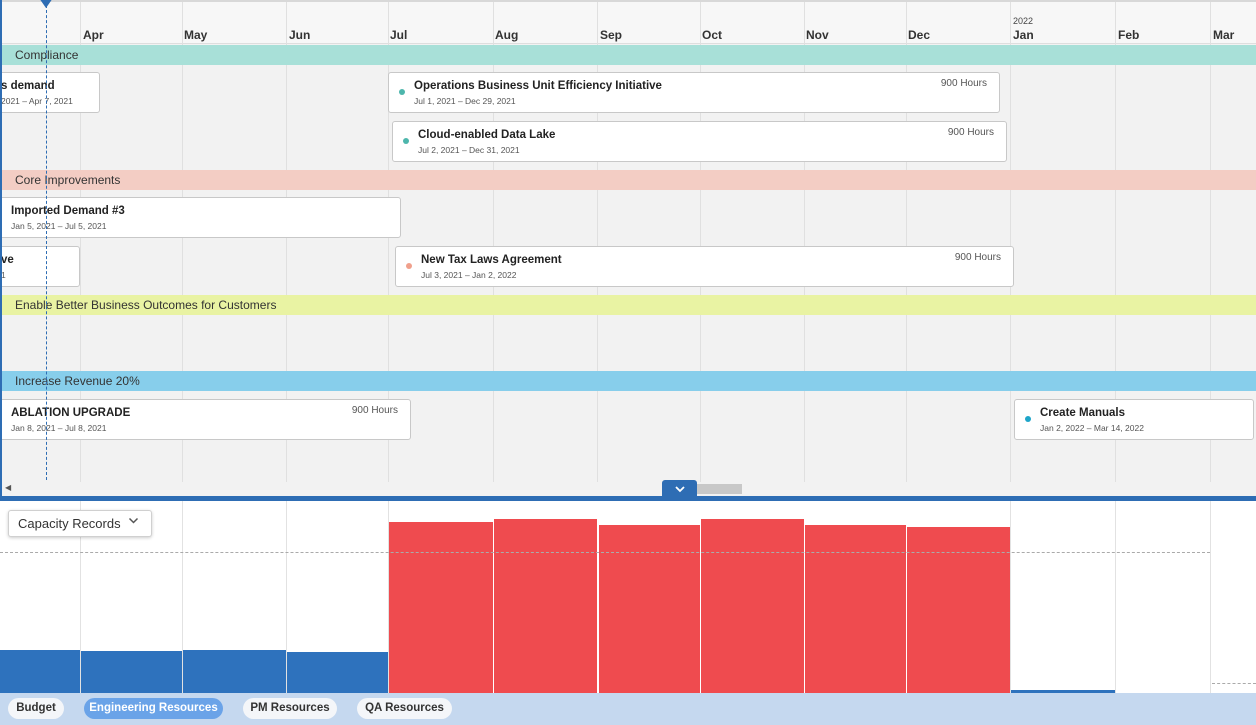  Describe the element at coordinates (469, 275) in the screenshot. I see `card-dates: Jul 3, 2021 – Jan 2, 2022` at that location.